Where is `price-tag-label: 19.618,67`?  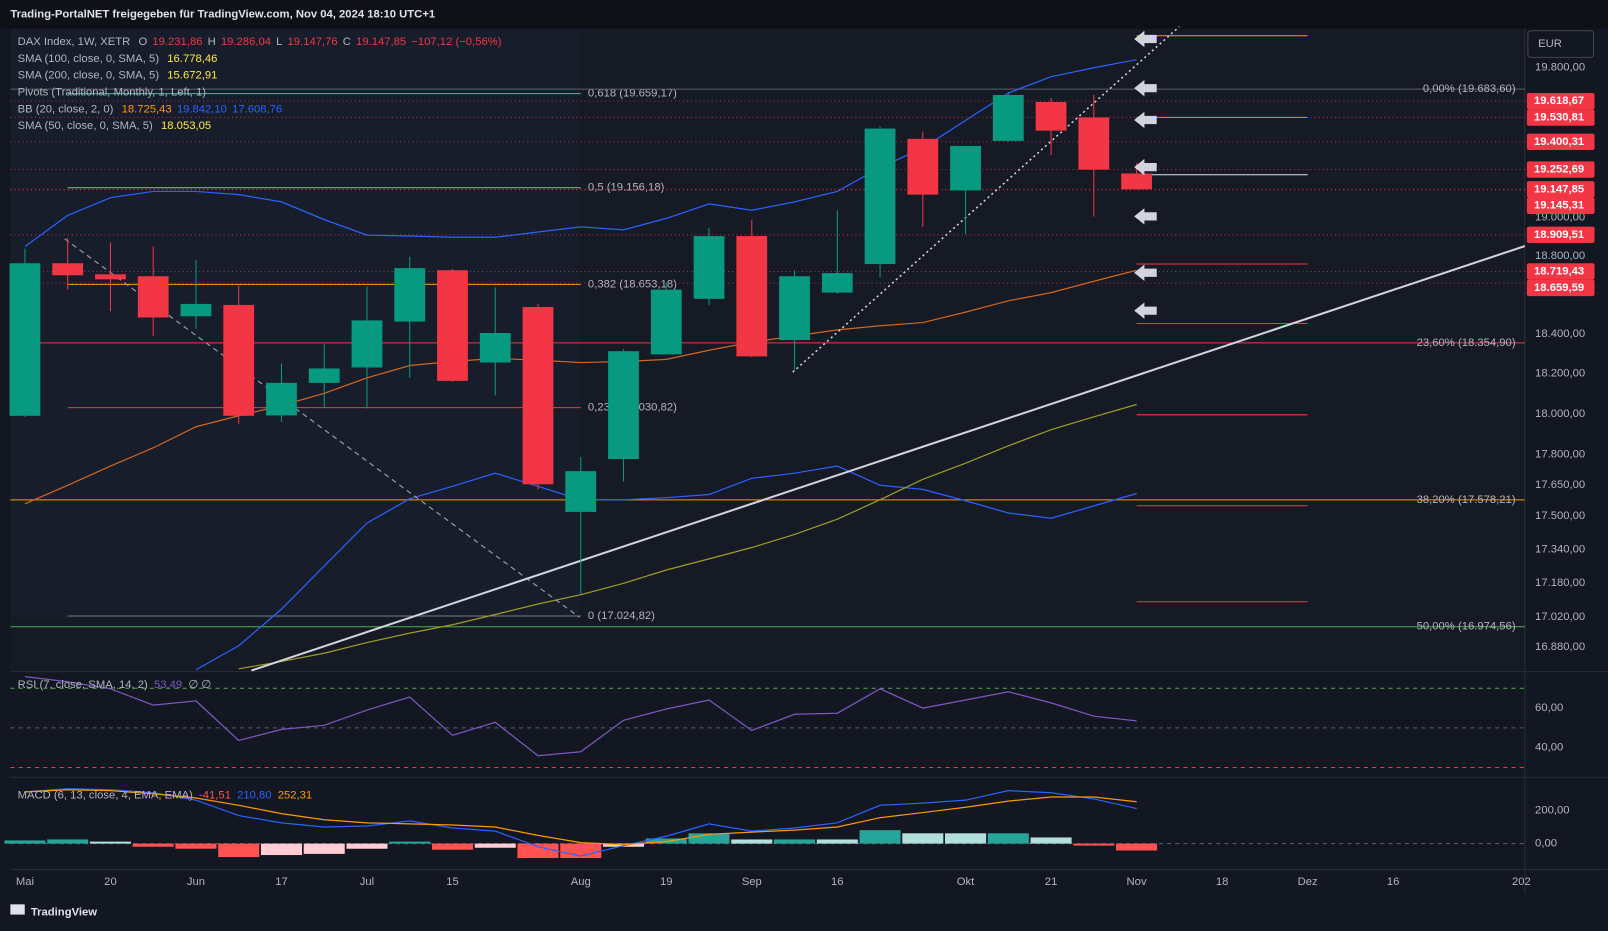
price-tag-label: 19.618,67 is located at coordinates (1559, 101).